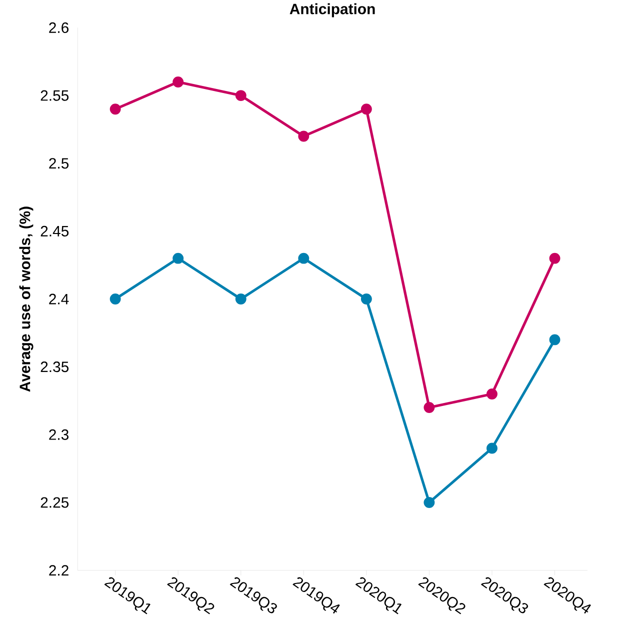 Image resolution: width=618 pixels, height=642 pixels. Describe the element at coordinates (58, 27) in the screenshot. I see `y-tick-label: 2.6` at that location.